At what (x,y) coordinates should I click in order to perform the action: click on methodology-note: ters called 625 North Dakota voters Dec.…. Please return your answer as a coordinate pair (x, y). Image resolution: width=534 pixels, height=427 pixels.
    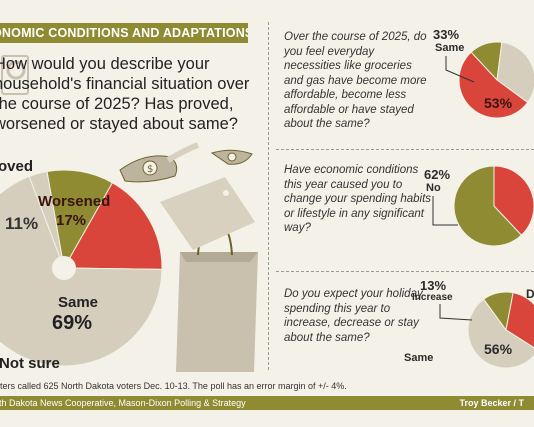
    Looking at the image, I should click on (173, 386).